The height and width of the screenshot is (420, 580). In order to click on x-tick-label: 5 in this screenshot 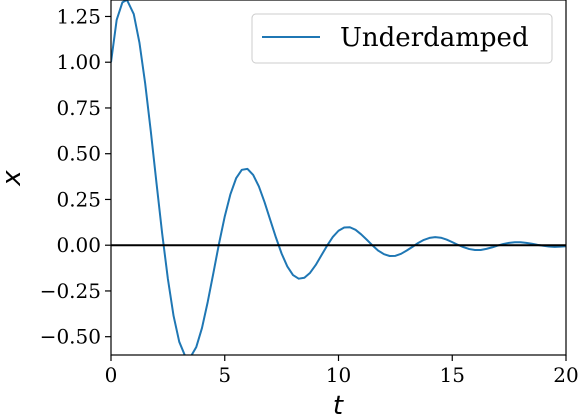, I will do `click(224, 375)`.